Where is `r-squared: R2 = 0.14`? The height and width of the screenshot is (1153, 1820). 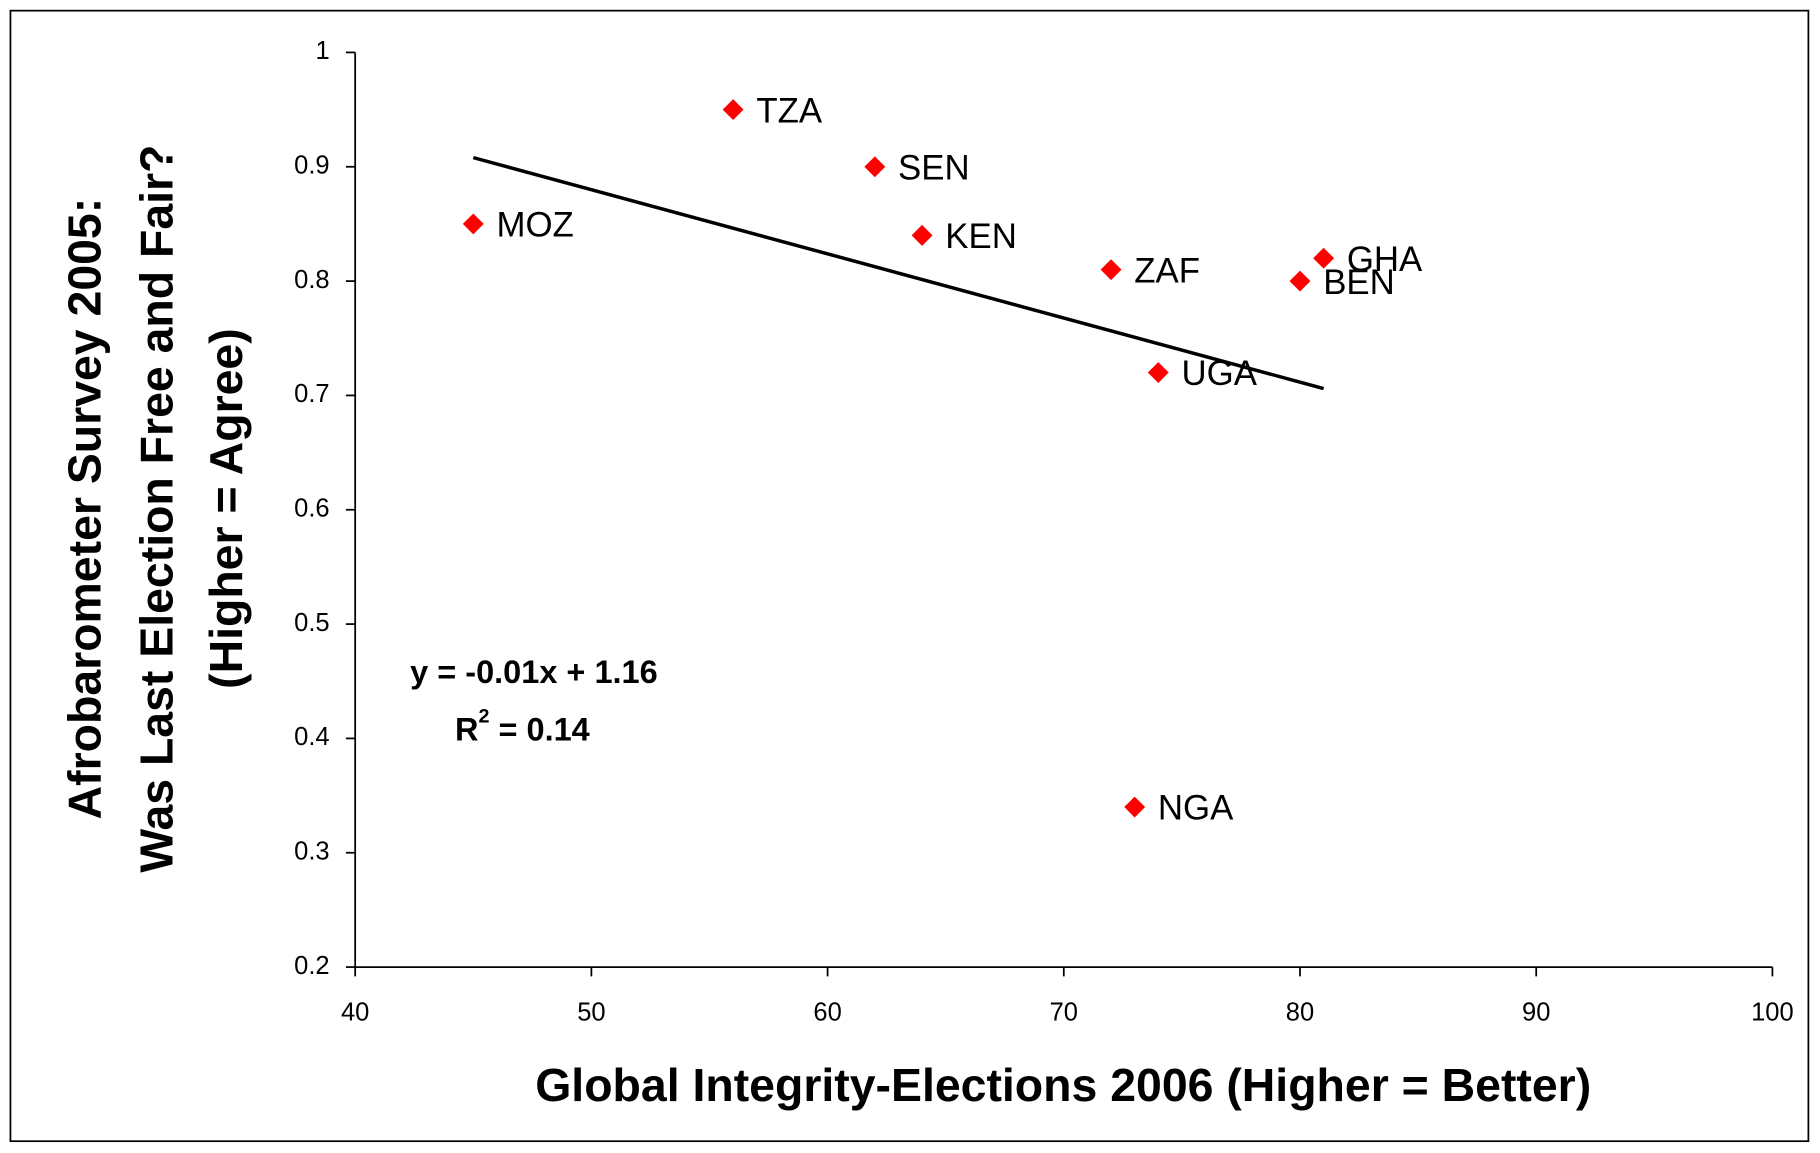 r-squared: R2 = 0.14 is located at coordinates (522, 726).